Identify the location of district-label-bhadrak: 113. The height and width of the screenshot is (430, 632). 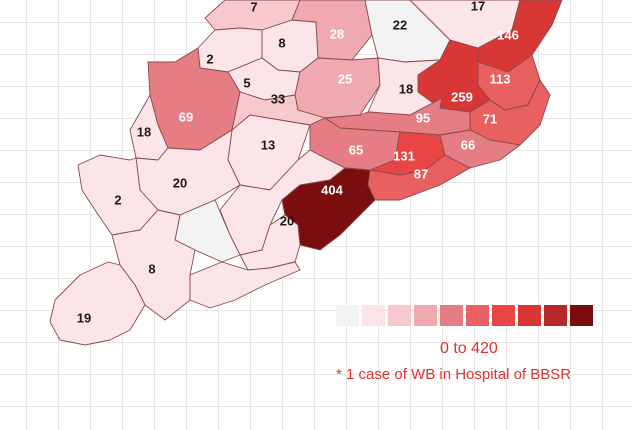
(500, 78).